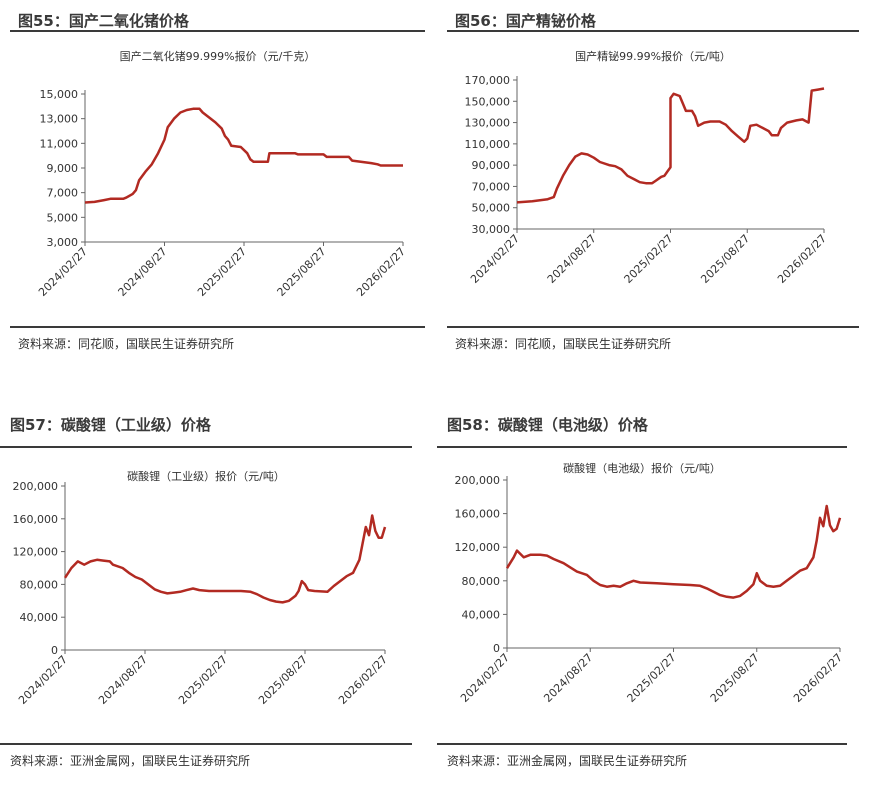  What do you see at coordinates (491, 208) in the screenshot?
I see `y-tick-label: 50,000` at bounding box center [491, 208].